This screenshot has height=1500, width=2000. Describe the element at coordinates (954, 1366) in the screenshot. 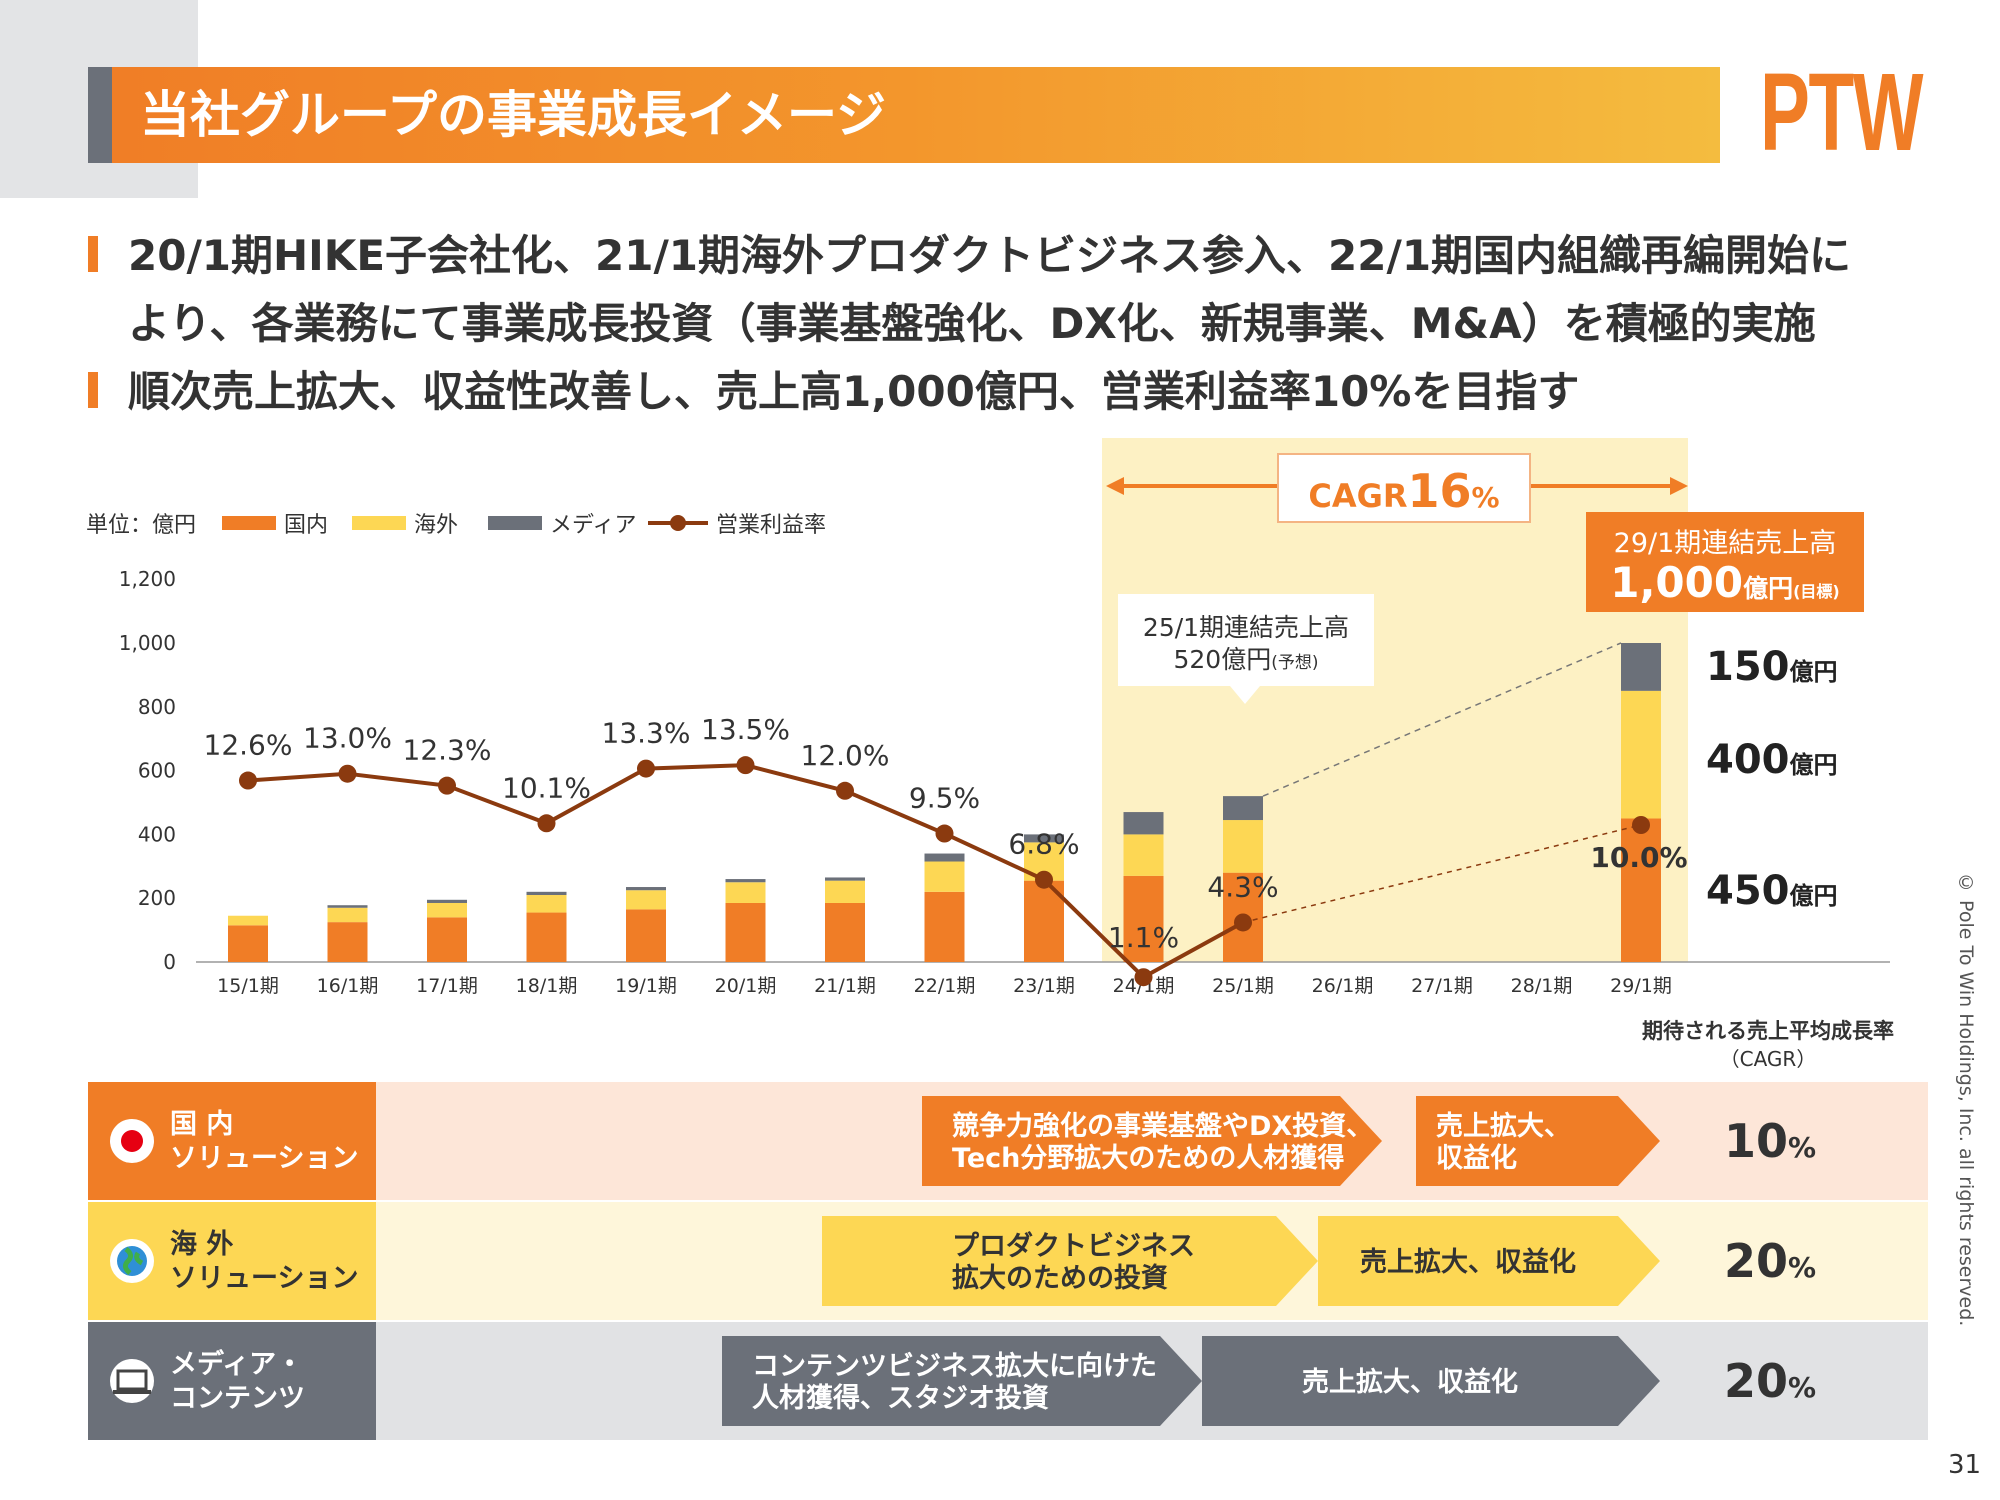

I see `roadmap-step-text: コンテンツビジネス拡大に向けた` at that location.